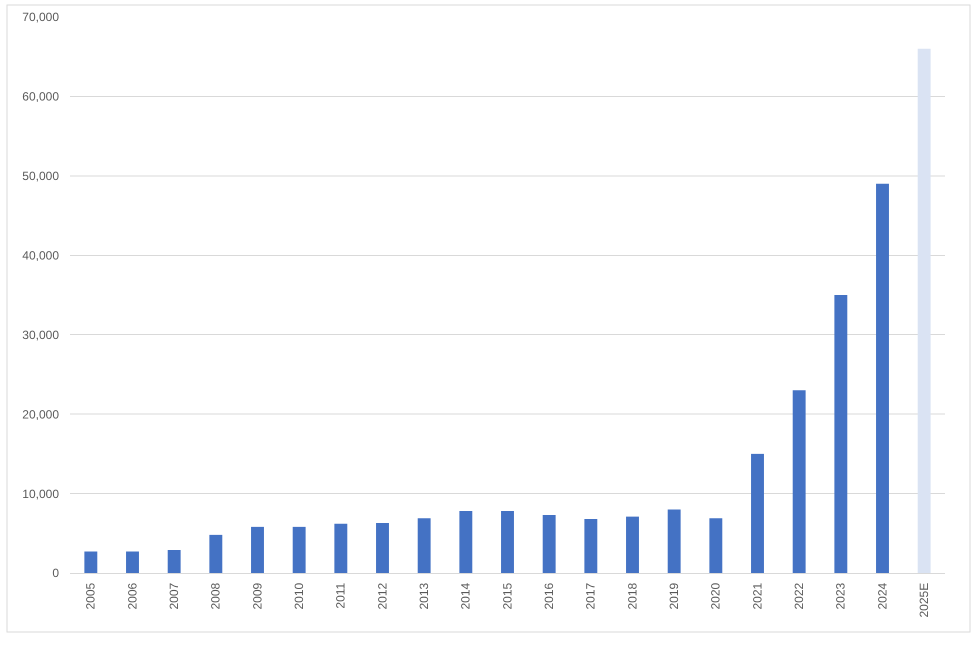  I want to click on x-tick-label: 2024, so click(882, 596).